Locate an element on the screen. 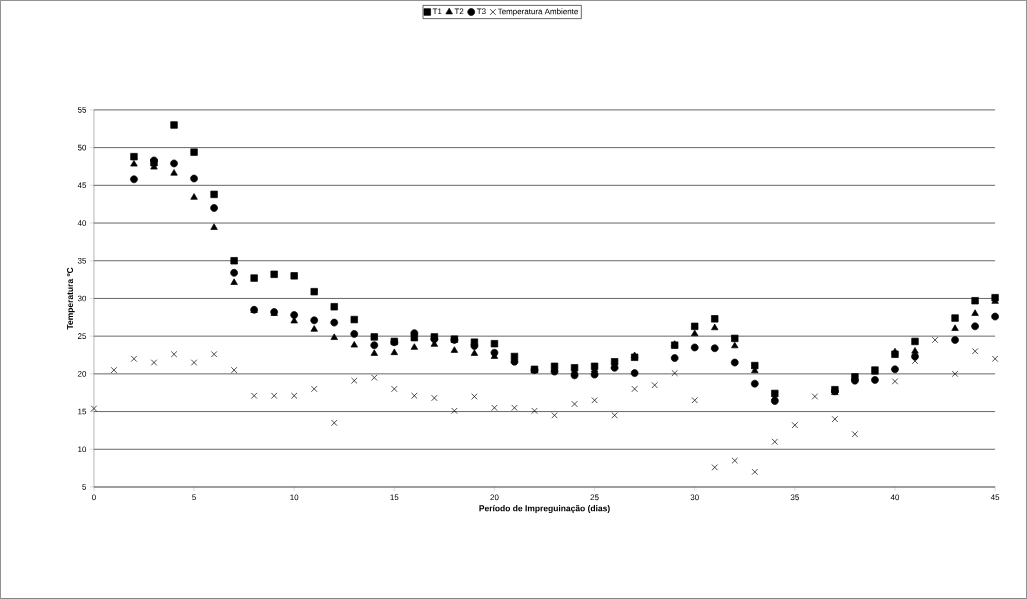  x-axis-title: Período de Impreguinação (dias) is located at coordinates (544, 509).